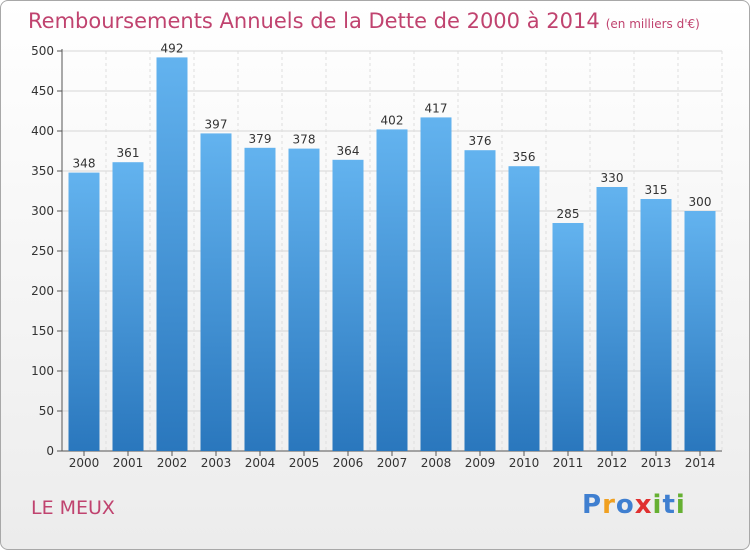 The height and width of the screenshot is (550, 750). Describe the element at coordinates (480, 463) in the screenshot. I see `x-tick-label: 2009` at that location.